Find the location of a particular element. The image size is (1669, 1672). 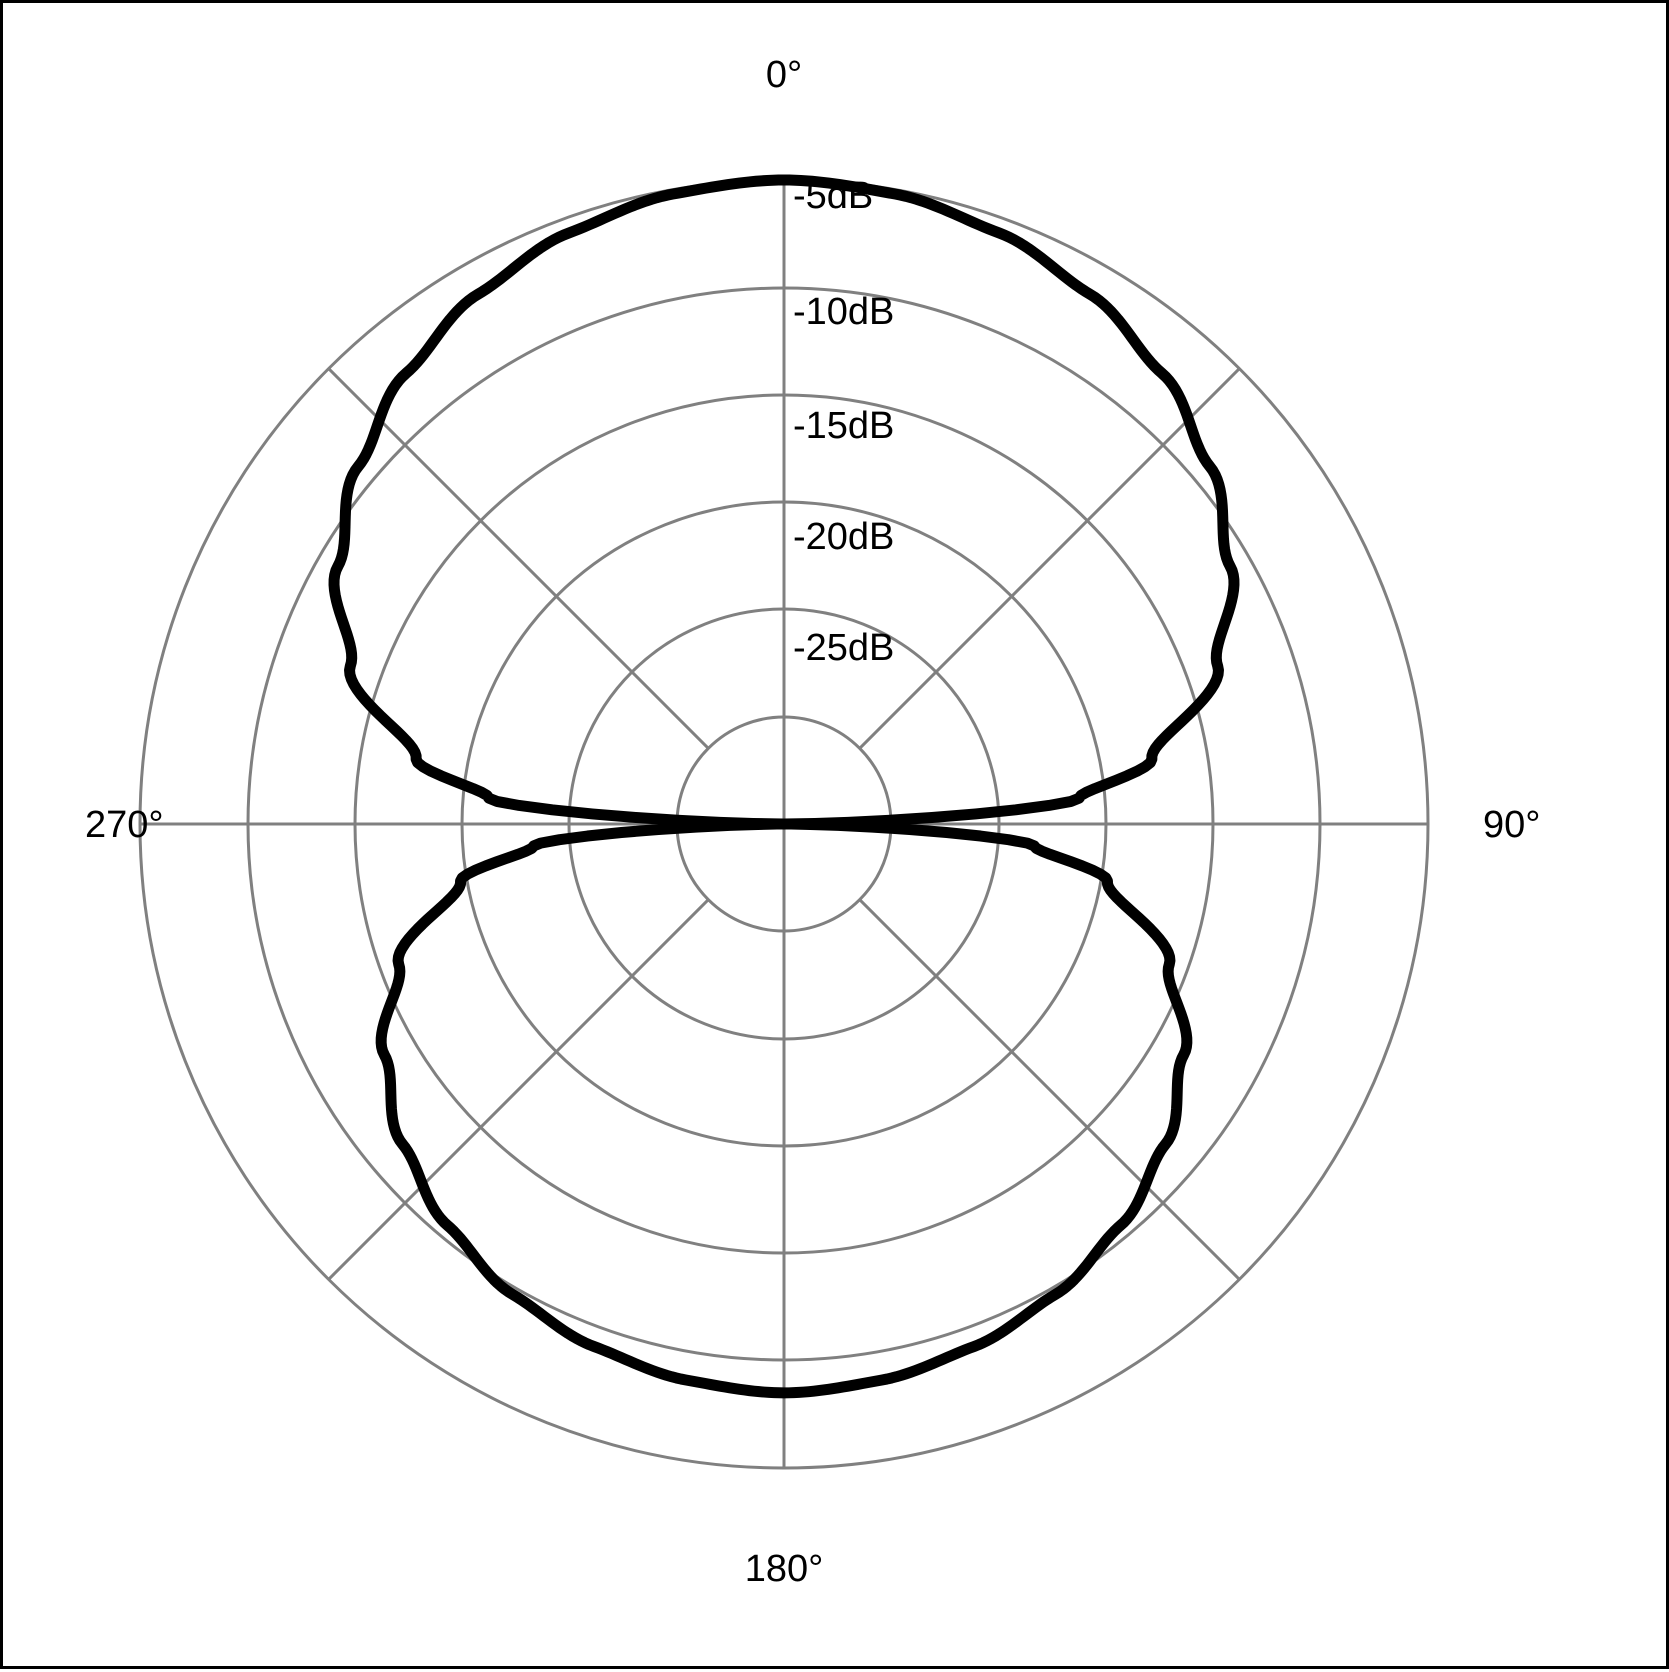

radial-label-minus-25db: -25dB is located at coordinates (843, 648).